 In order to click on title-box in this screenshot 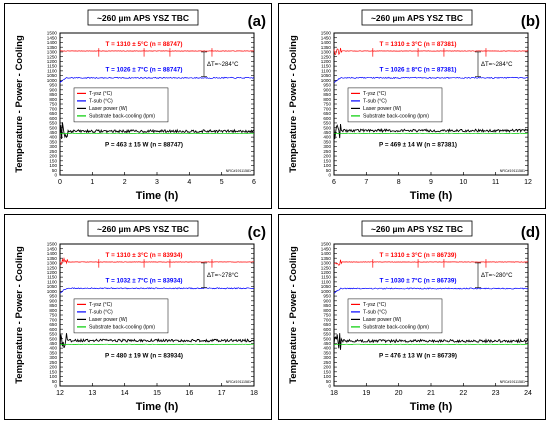, I will do `click(143, 228)`.